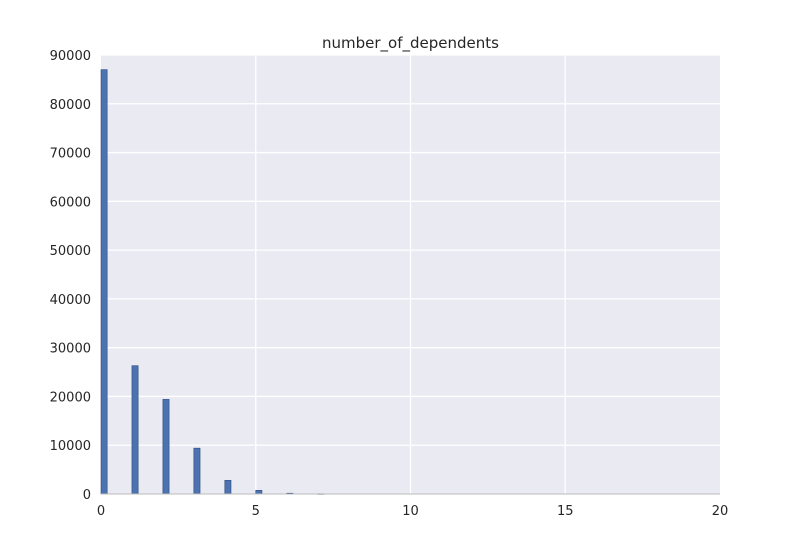 The image size is (800, 550). I want to click on y-tick-label: 60000, so click(70, 202).